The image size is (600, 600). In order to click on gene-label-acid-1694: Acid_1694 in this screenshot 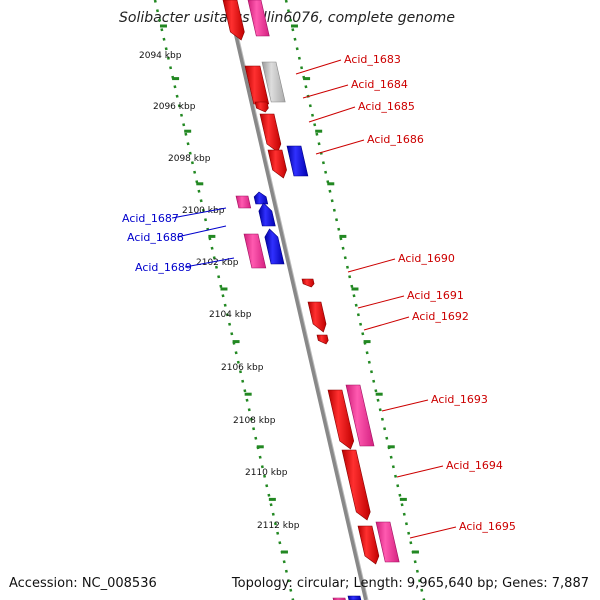, I will do `click(474, 465)`.